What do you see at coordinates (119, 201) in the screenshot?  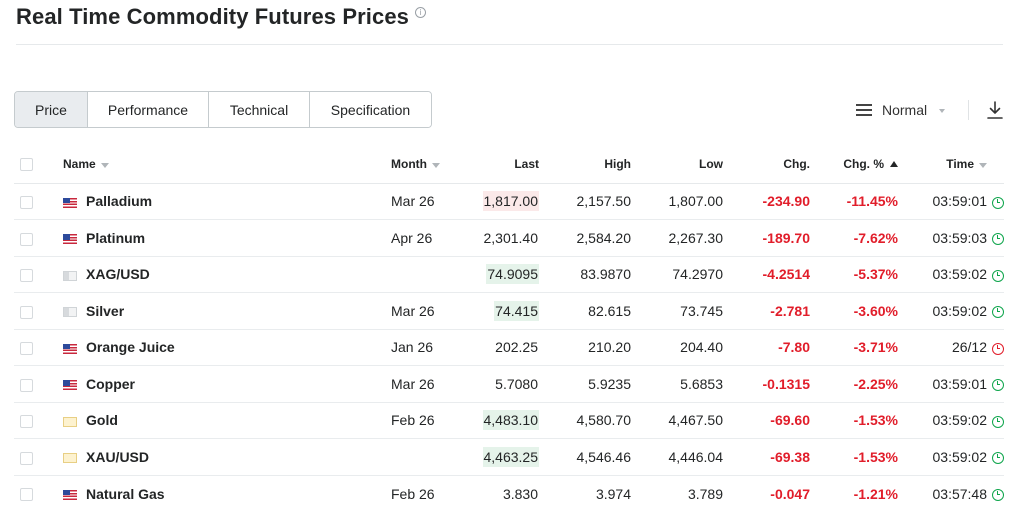 I see `commodity-name-link: Palladium` at bounding box center [119, 201].